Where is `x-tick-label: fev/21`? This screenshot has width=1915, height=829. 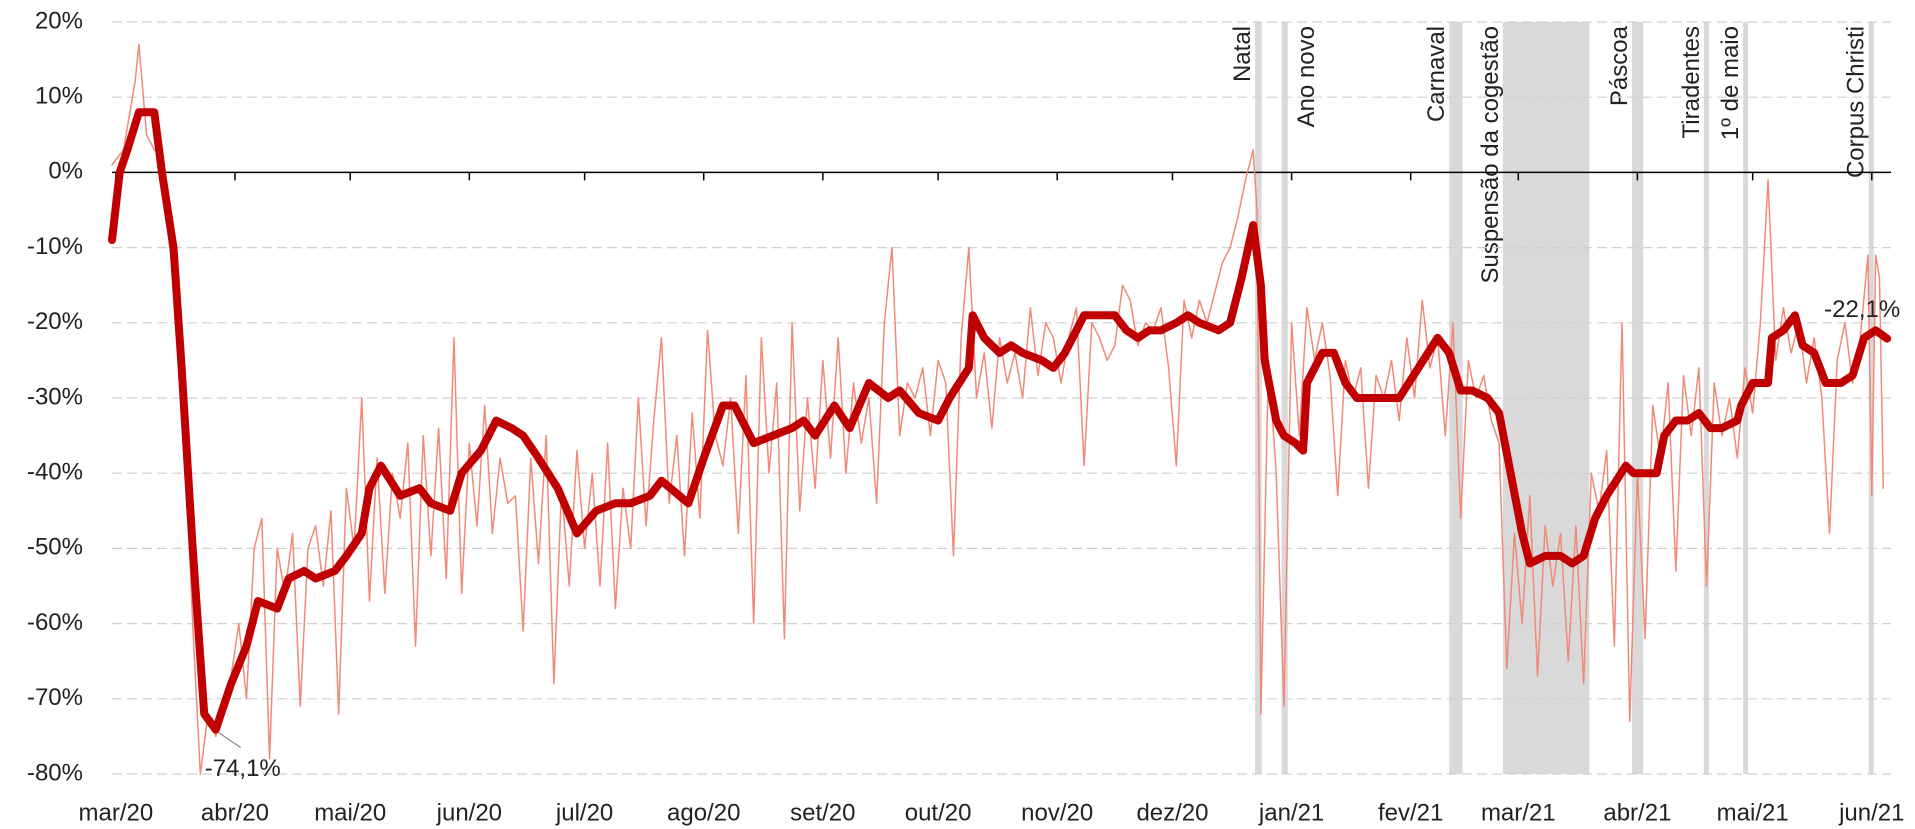 x-tick-label: fev/21 is located at coordinates (1410, 812).